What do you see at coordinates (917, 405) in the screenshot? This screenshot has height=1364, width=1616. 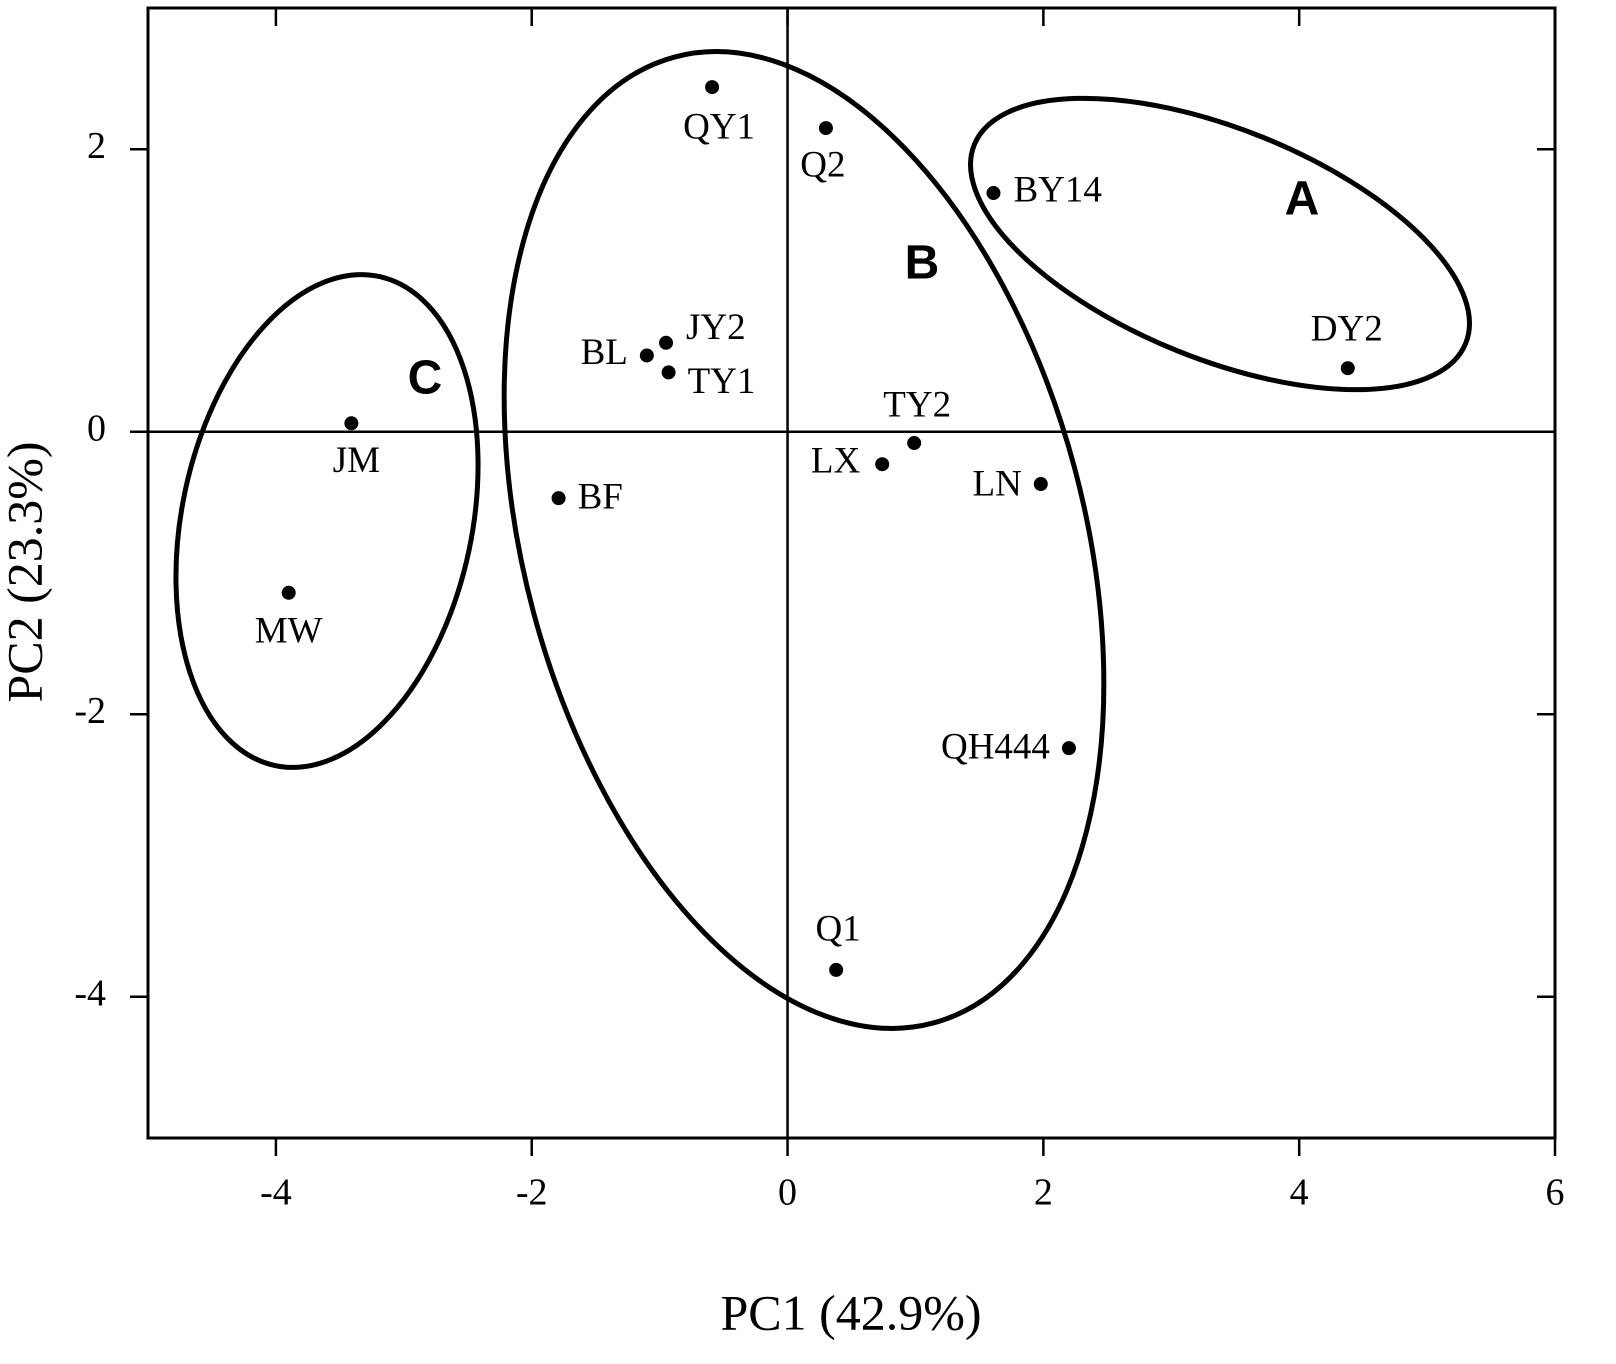 I see `point-label: TY2` at bounding box center [917, 405].